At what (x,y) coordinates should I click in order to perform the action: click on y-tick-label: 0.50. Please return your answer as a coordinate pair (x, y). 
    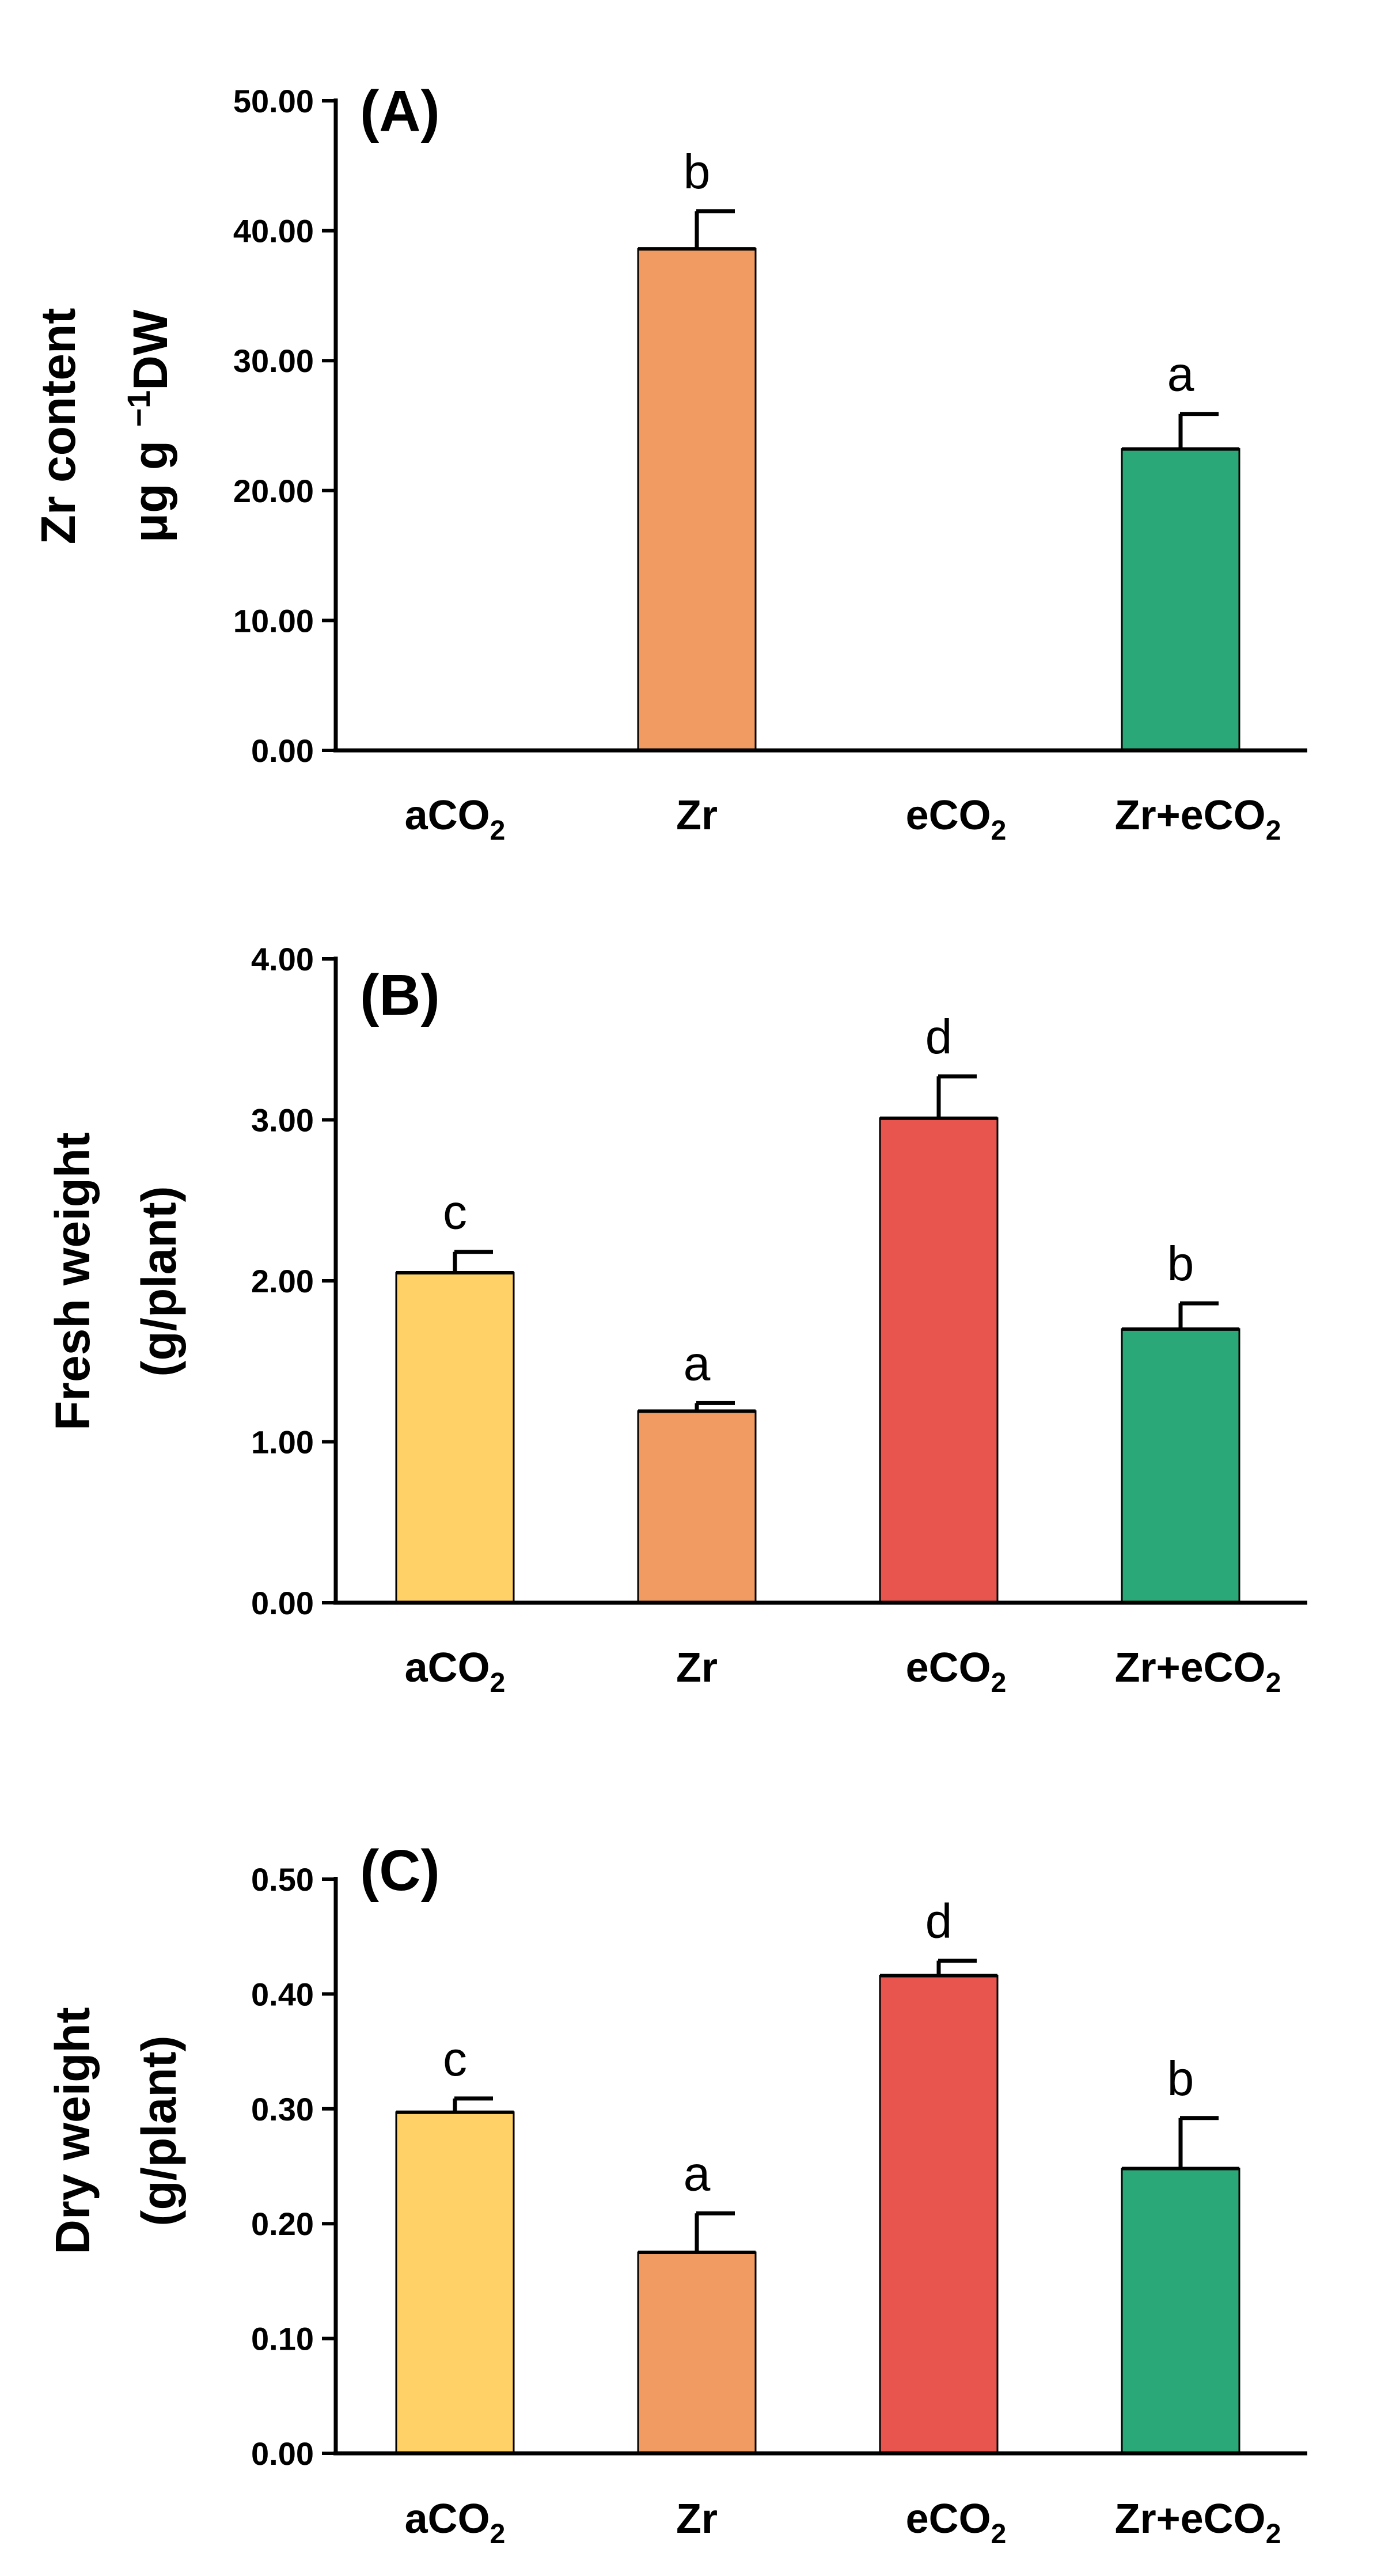
    Looking at the image, I should click on (283, 1879).